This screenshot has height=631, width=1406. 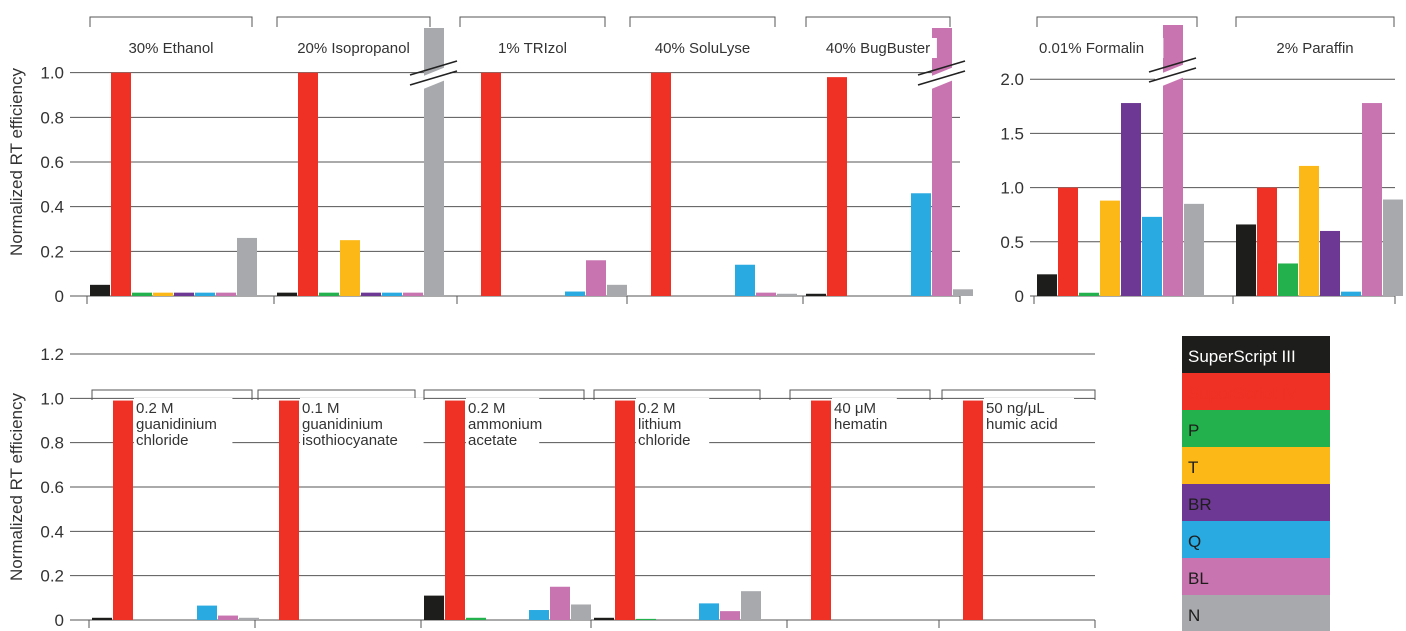 What do you see at coordinates (162, 440) in the screenshot?
I see `group-label-line: chloride` at bounding box center [162, 440].